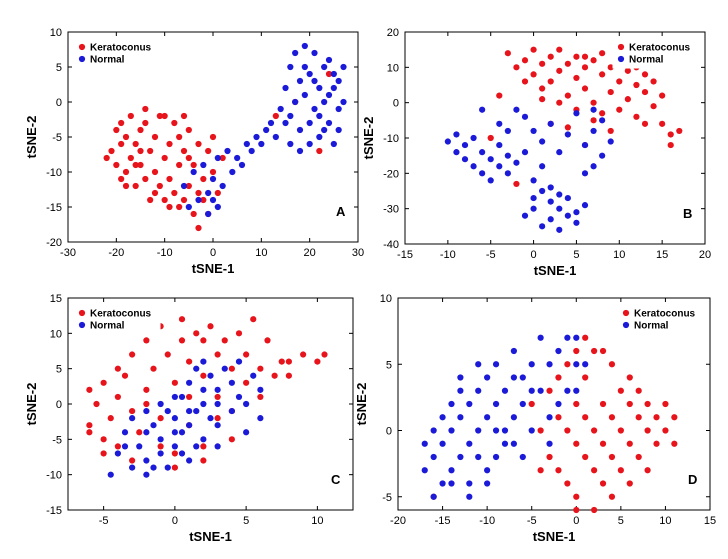  I want to click on series-keratoconus, so click(554, 424).